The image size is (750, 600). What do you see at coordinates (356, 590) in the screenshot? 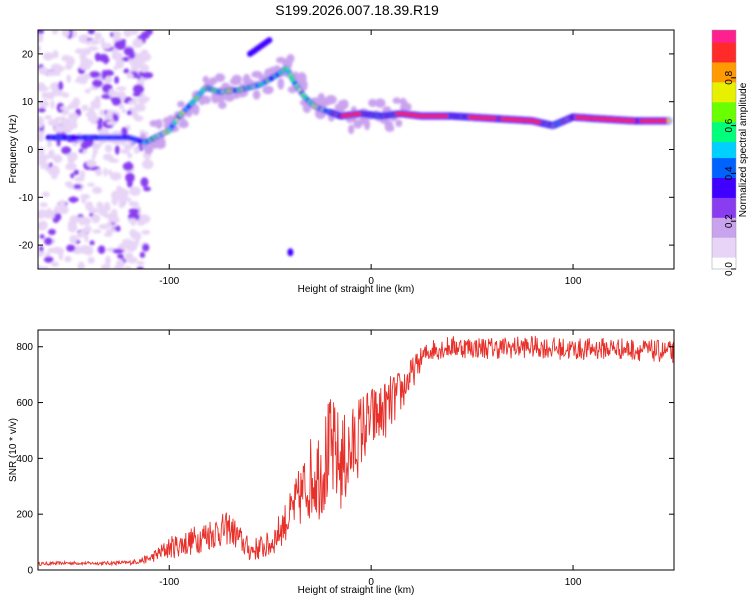
I see `snr-xlabel: Height of straight line (km)` at bounding box center [356, 590].